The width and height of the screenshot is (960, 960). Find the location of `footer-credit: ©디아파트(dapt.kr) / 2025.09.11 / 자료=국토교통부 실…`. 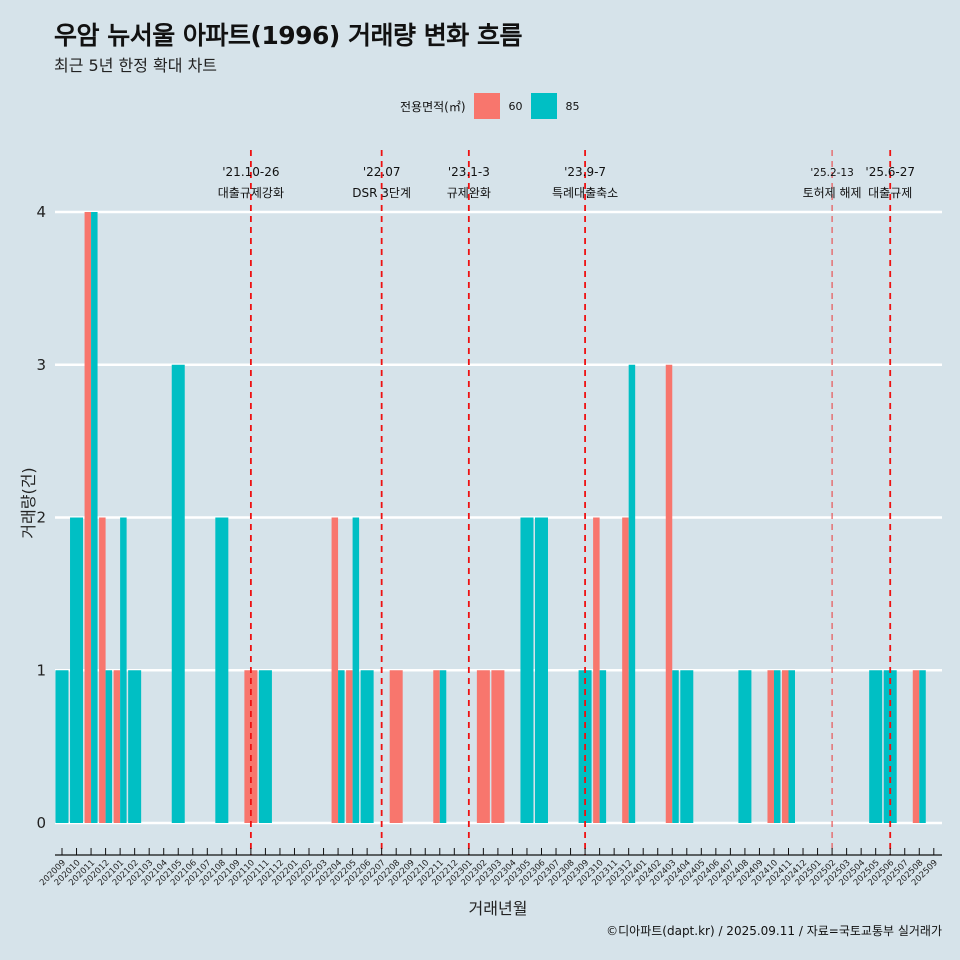

footer-credit: ©디아파트(dapt.kr) / 2025.09.11 / 자료=국토교통부 실… is located at coordinates (774, 931).